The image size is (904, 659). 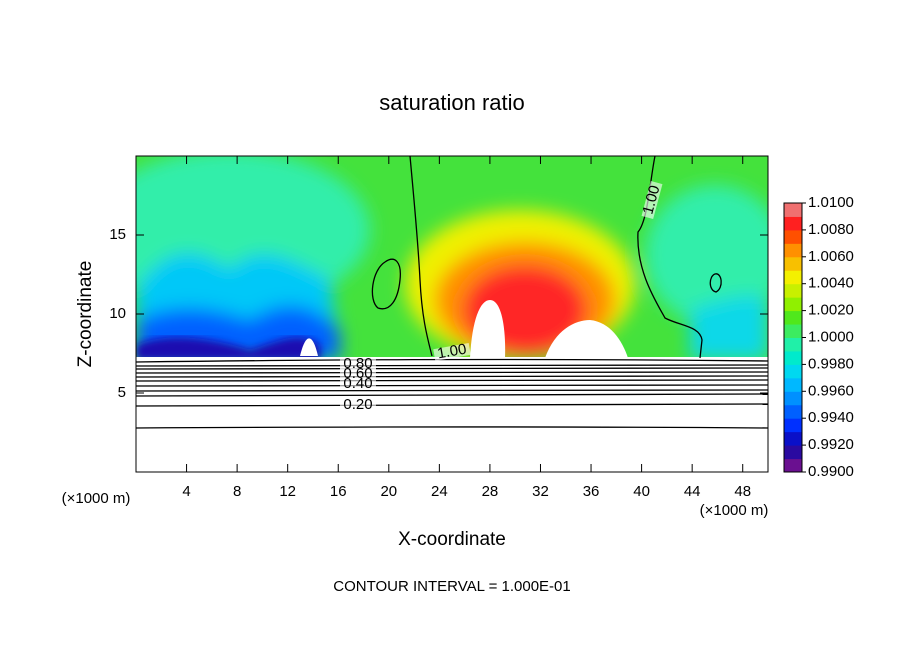 I want to click on y-tick-label: 10, so click(x=117, y=313).